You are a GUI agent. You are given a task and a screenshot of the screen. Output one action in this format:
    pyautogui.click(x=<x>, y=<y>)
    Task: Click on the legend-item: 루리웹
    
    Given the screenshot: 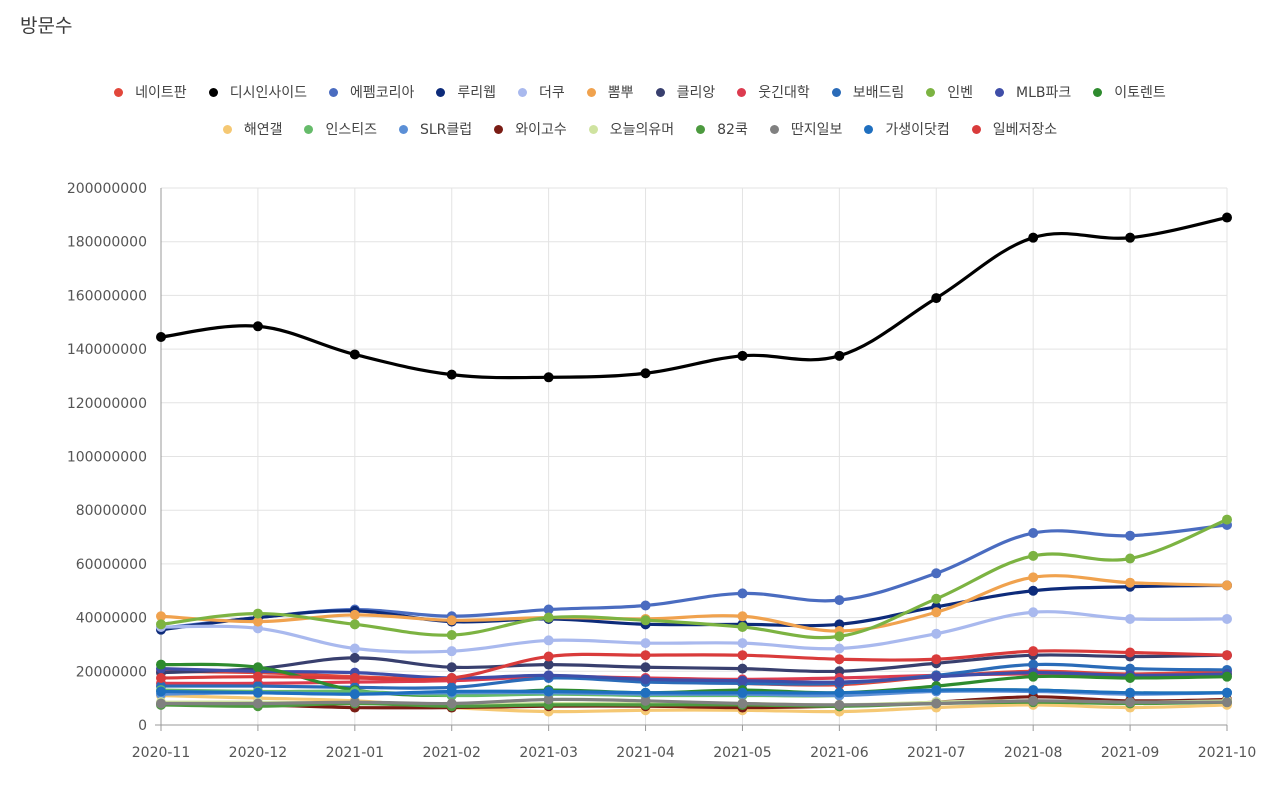 What is the action you would take?
    pyautogui.click(x=466, y=92)
    